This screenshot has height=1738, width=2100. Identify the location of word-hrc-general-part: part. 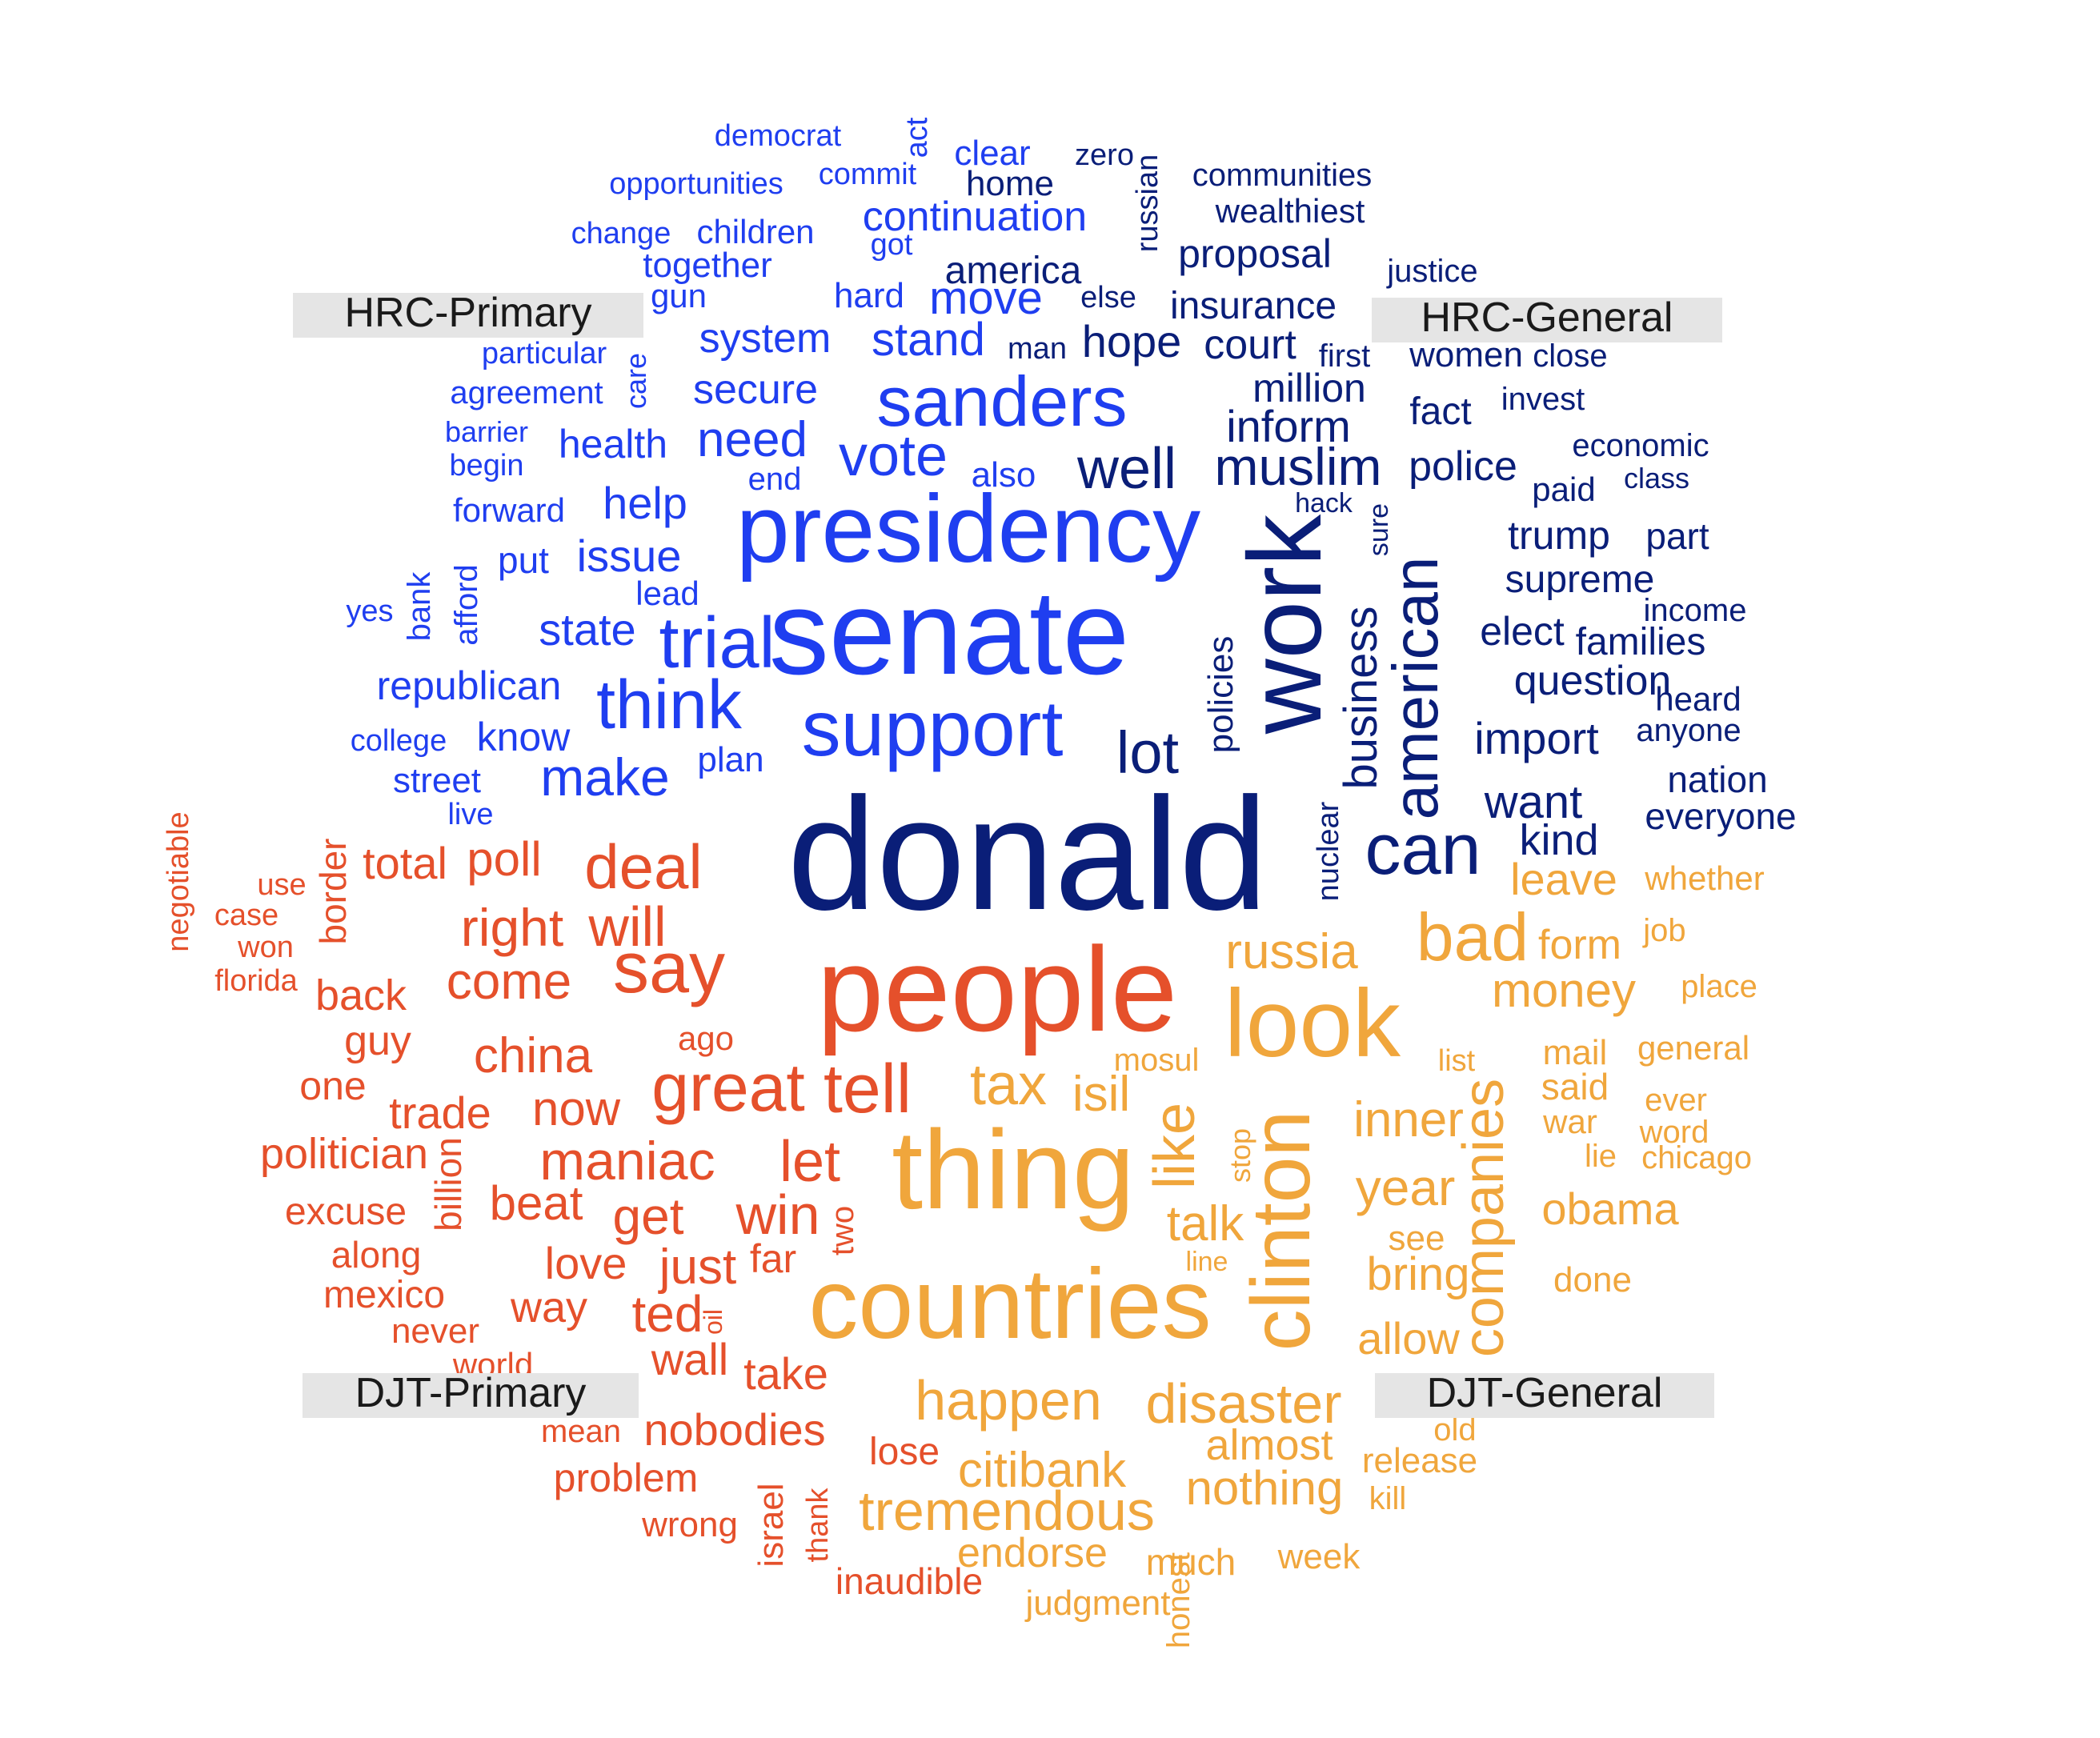
(1677, 536).